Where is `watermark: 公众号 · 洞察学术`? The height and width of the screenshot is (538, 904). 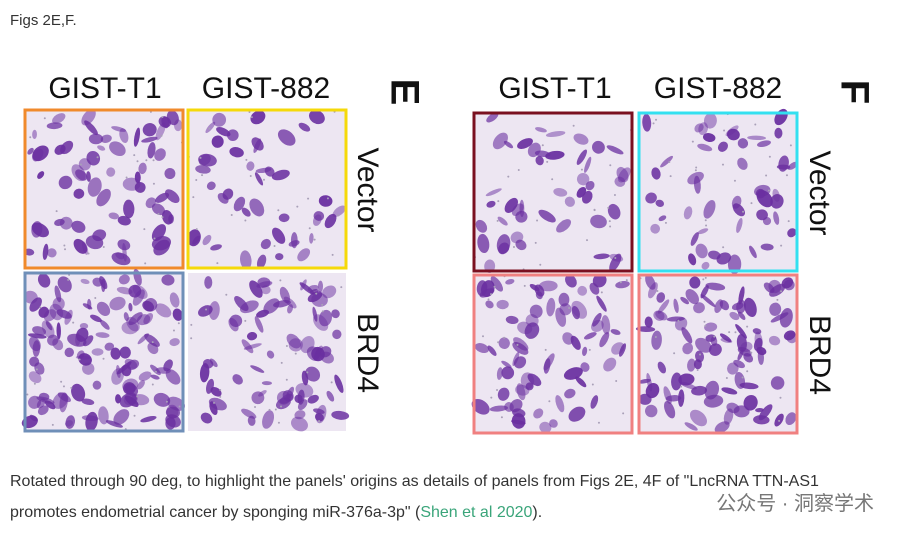
watermark: 公众号 · 洞察学术 is located at coordinates (795, 504).